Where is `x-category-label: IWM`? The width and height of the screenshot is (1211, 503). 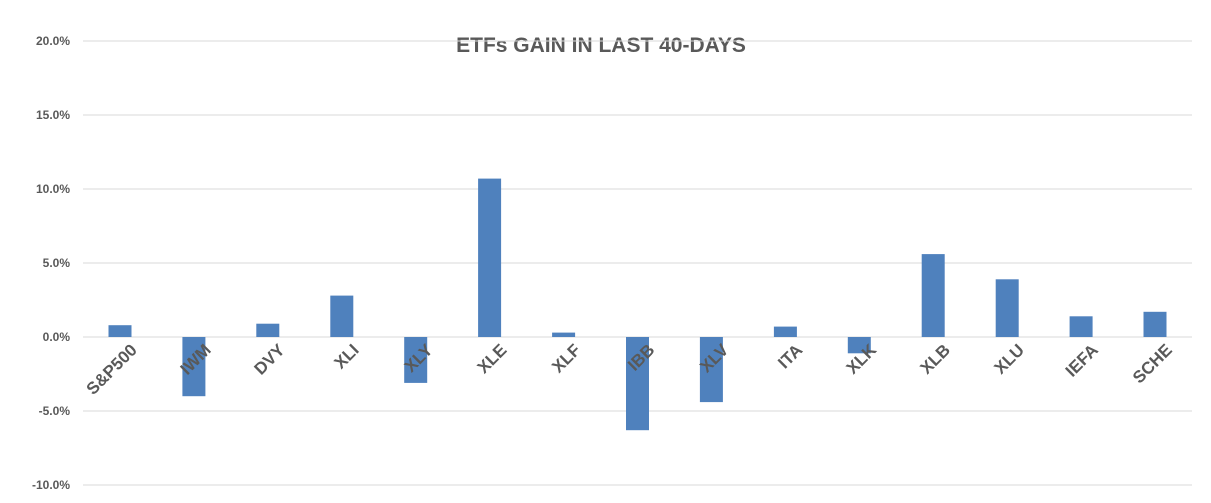
x-category-label: IWM is located at coordinates (196, 359).